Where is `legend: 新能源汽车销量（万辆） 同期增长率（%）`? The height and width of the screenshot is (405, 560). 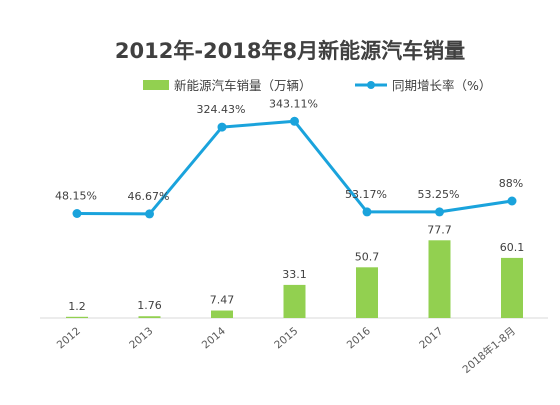
legend: 新能源汽车销量（万辆） 同期增长率（%） is located at coordinates (317, 85).